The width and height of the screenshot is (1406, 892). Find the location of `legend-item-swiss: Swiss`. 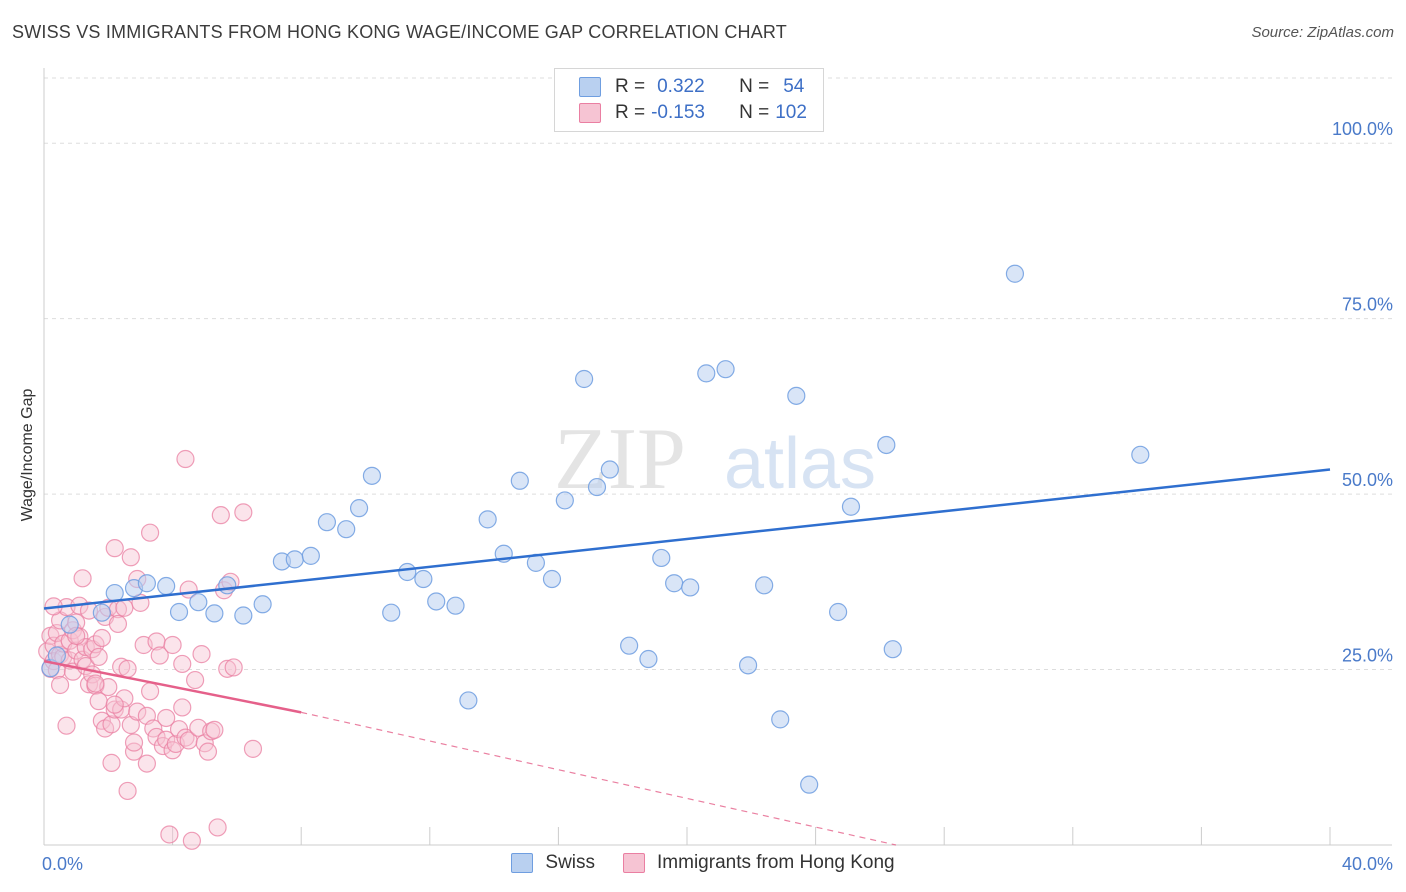

legend-item-swiss: Swiss is located at coordinates (553, 863).